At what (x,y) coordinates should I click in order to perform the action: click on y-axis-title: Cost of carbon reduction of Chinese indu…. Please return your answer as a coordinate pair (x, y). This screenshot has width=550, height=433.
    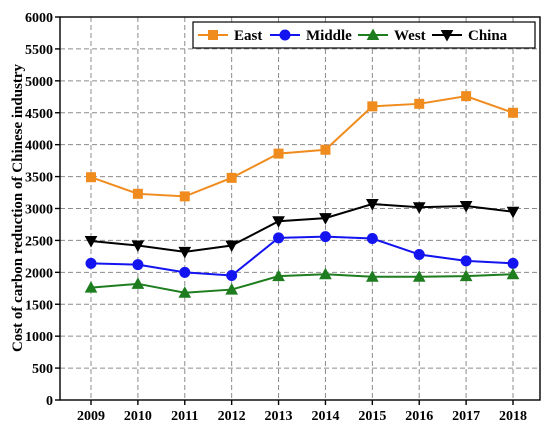
    Looking at the image, I should click on (18, 207).